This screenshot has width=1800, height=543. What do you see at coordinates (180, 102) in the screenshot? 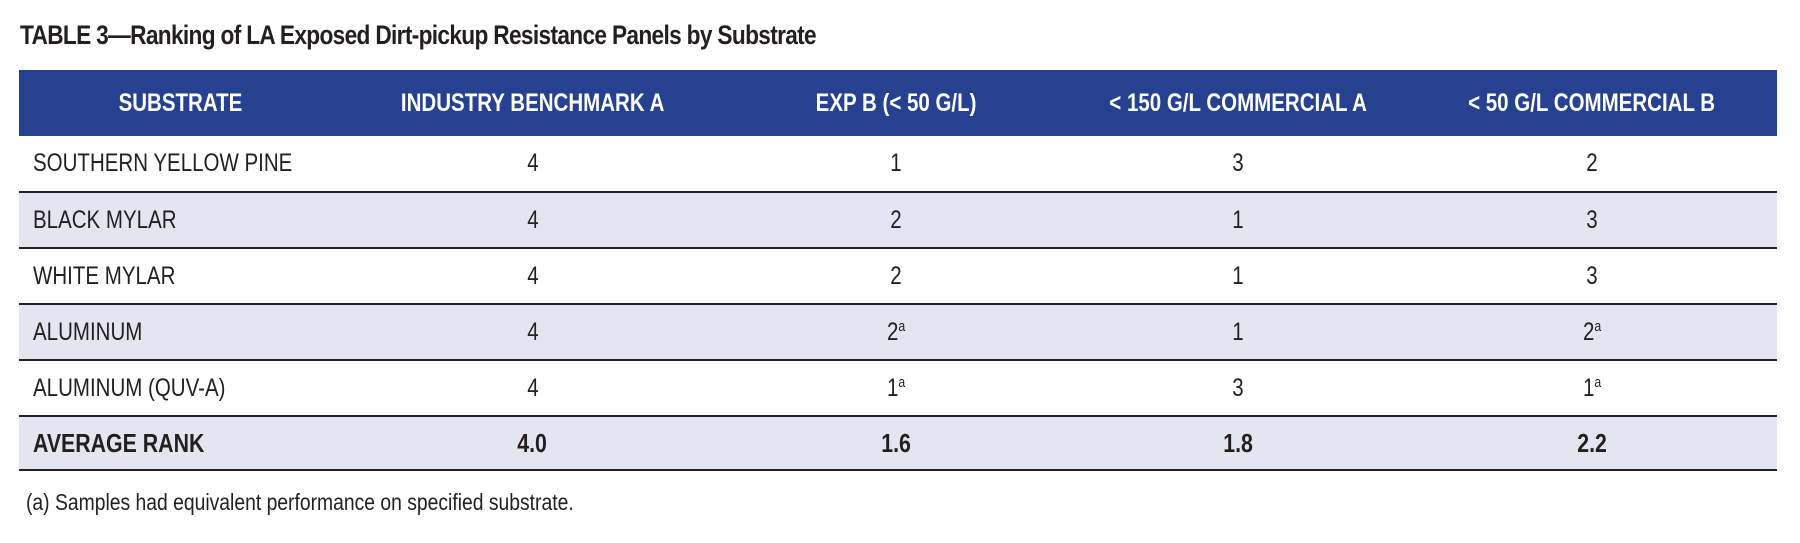
I see `column-header-substrate: SUBSTRATE` at bounding box center [180, 102].